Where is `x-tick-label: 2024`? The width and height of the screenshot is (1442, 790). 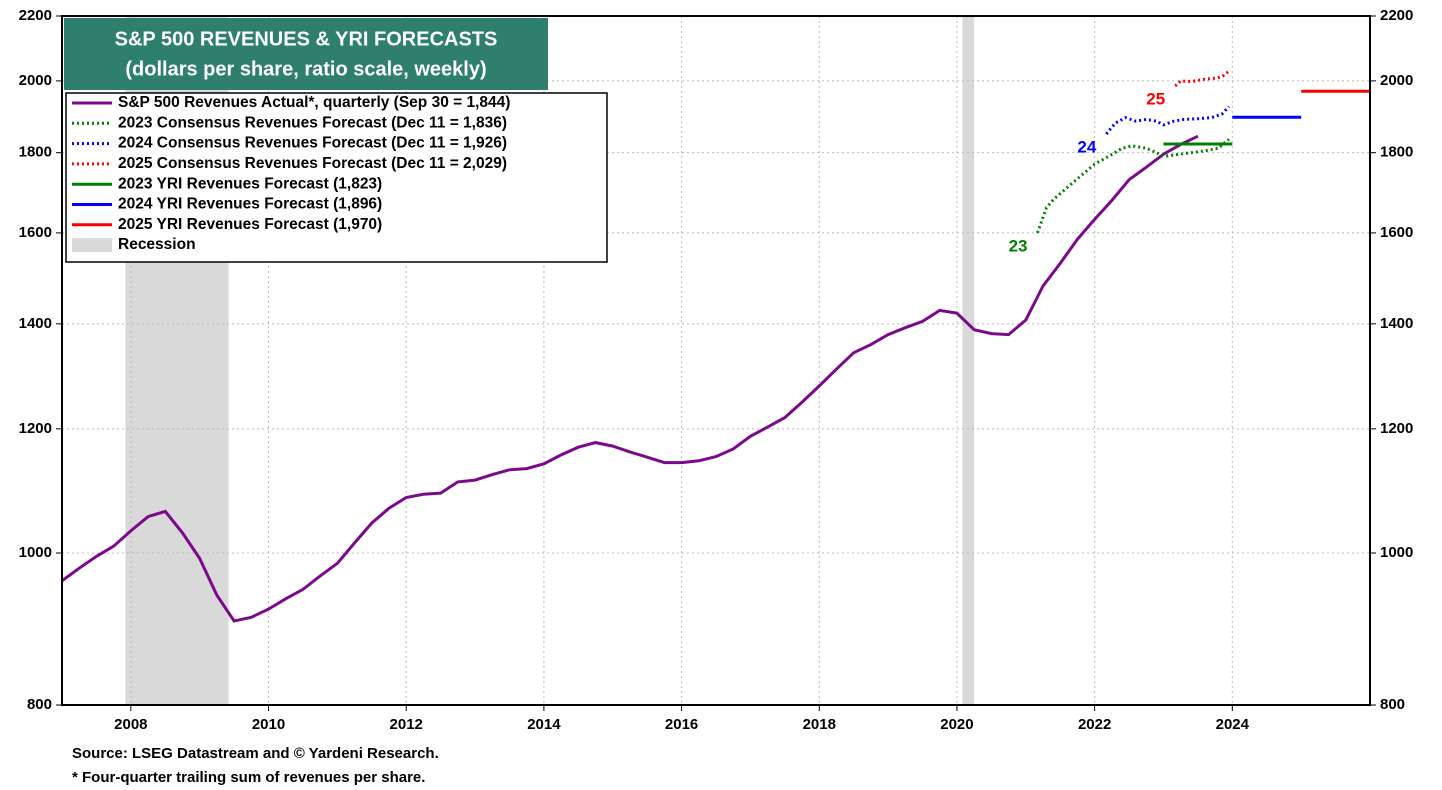 x-tick-label: 2024 is located at coordinates (1233, 724).